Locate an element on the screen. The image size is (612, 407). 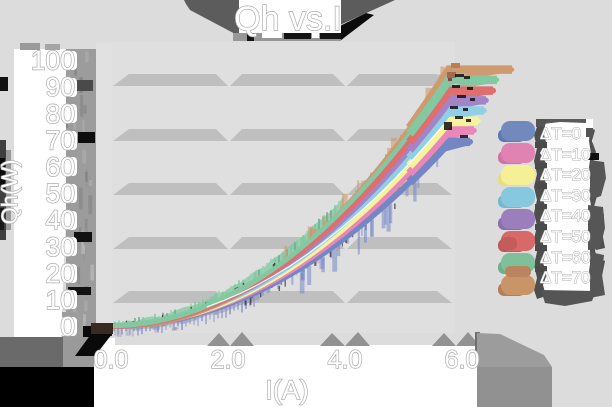
svg-text: Qh vs.I is located at coordinates (288, 19).